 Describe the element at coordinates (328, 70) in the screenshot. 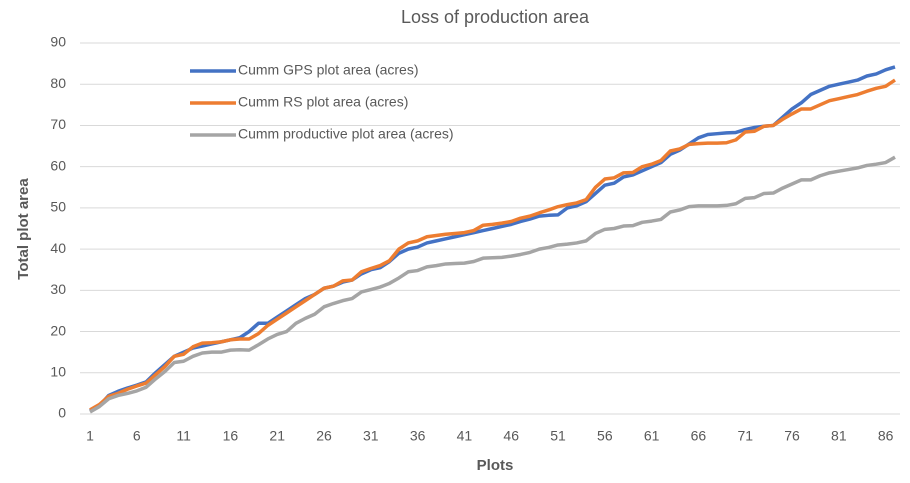

I see `legend-label: Cumm GPS plot area (acres)` at that location.